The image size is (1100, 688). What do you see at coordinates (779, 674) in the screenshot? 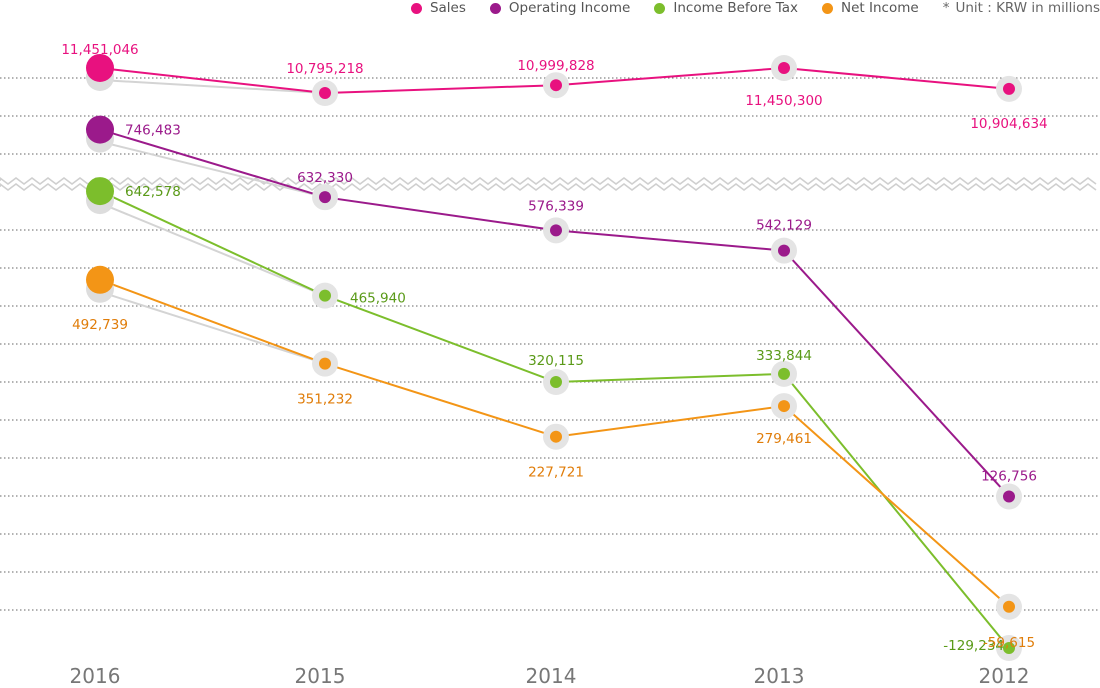
I see `x-tick-label-2013: 2013` at bounding box center [779, 674].